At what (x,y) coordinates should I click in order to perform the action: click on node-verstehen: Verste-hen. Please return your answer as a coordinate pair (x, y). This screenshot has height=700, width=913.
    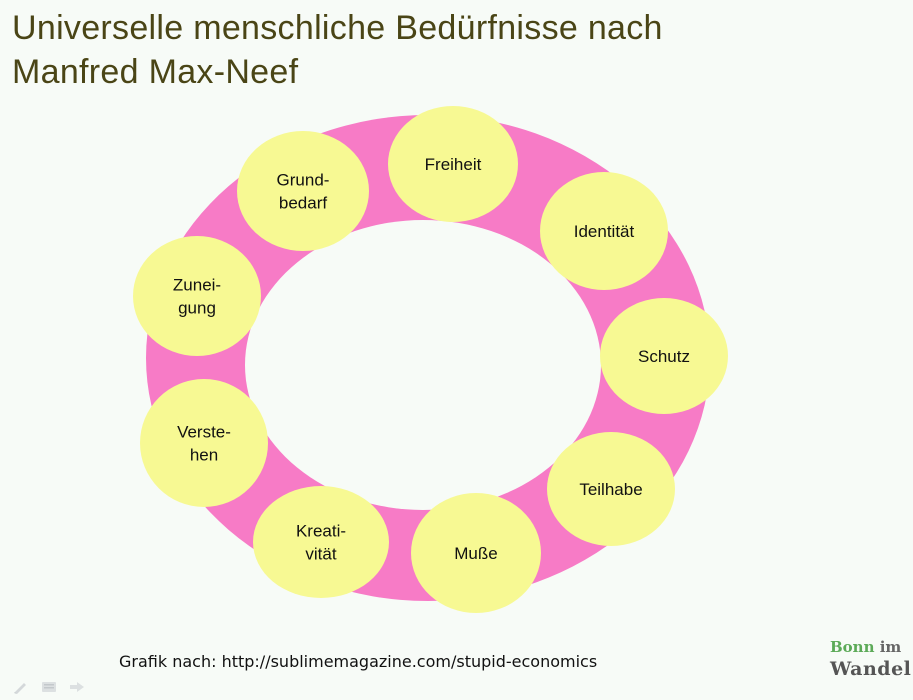
    Looking at the image, I should click on (204, 443).